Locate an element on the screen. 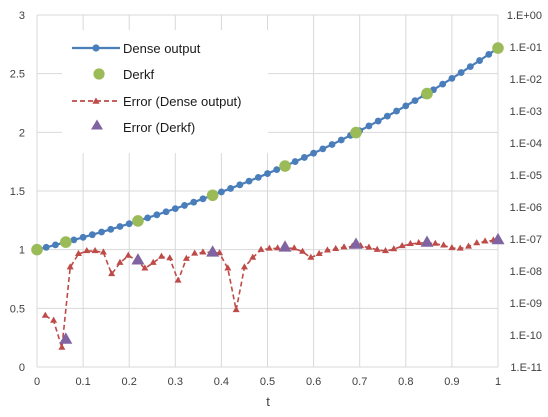  legend-entry-error-derkf: Error (Derkf) is located at coordinates (143, 127).